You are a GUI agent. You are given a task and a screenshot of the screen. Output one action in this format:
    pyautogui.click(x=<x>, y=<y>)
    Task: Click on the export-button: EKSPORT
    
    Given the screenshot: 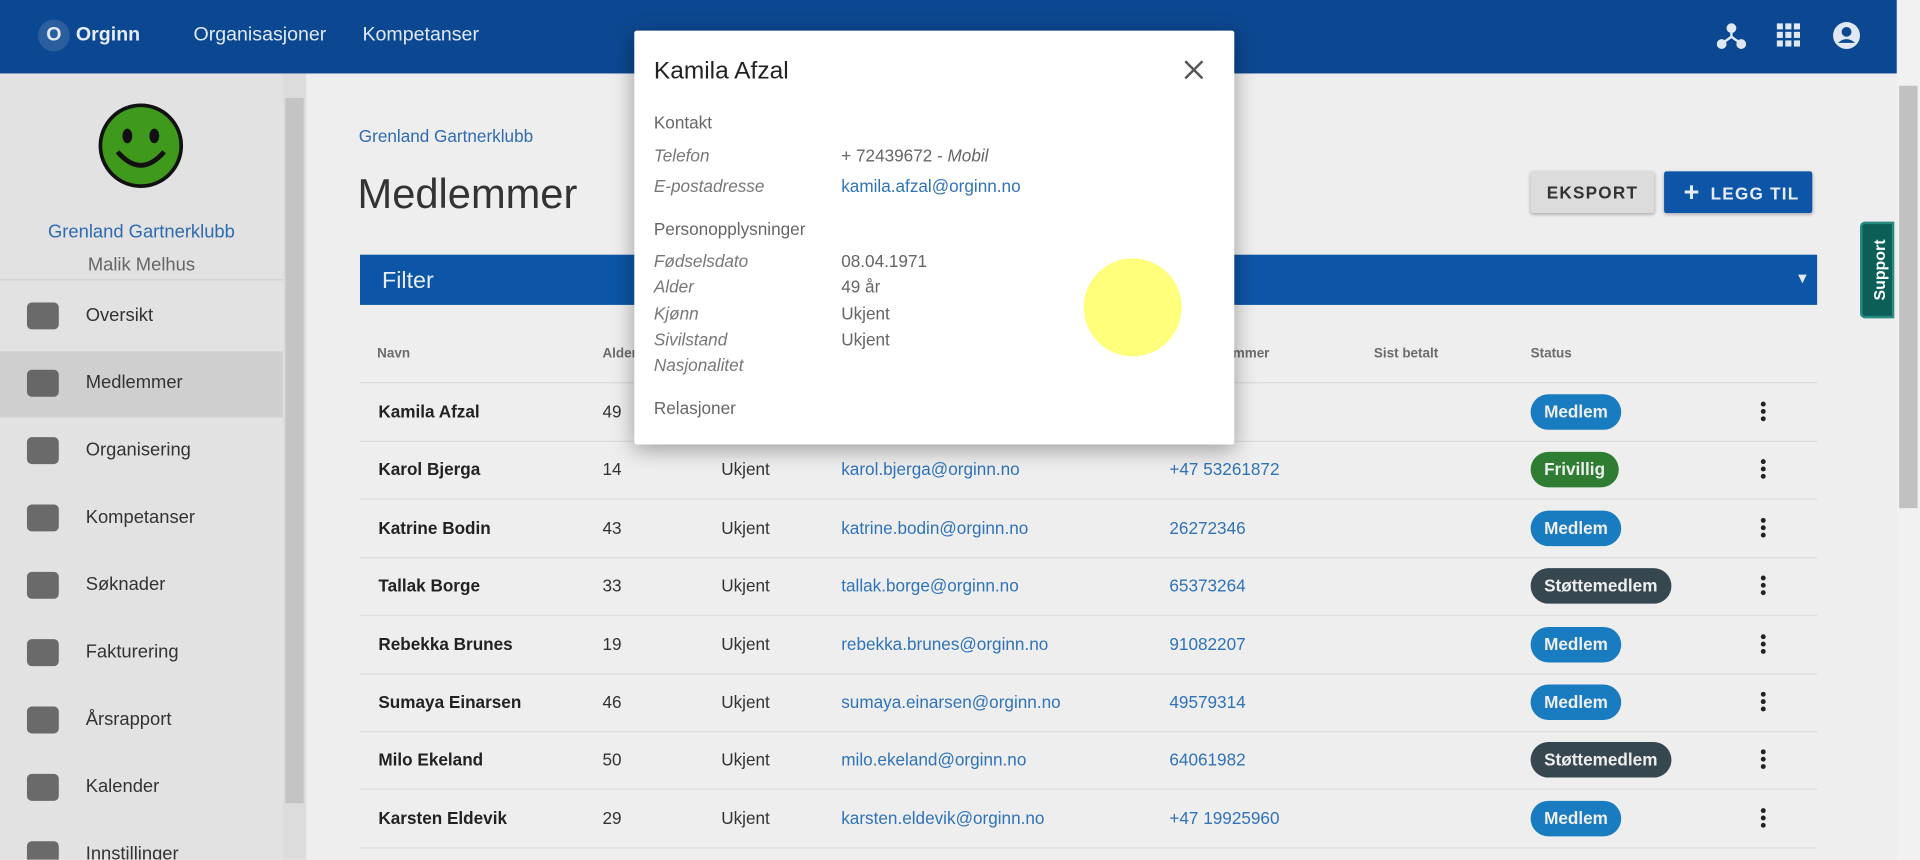 What is the action you would take?
    pyautogui.click(x=1592, y=192)
    